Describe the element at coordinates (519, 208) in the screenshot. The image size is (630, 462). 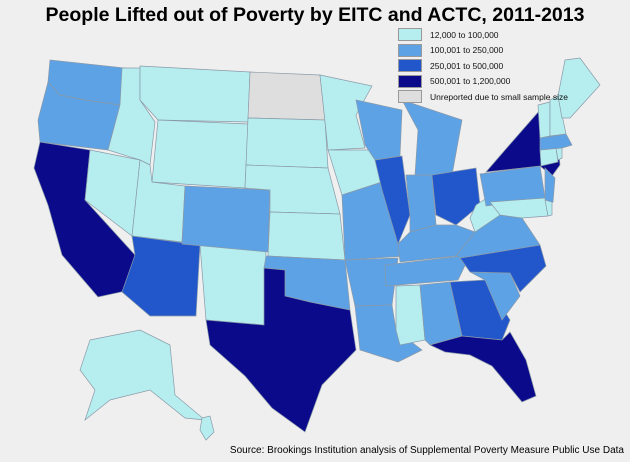
I see `state-md` at that location.